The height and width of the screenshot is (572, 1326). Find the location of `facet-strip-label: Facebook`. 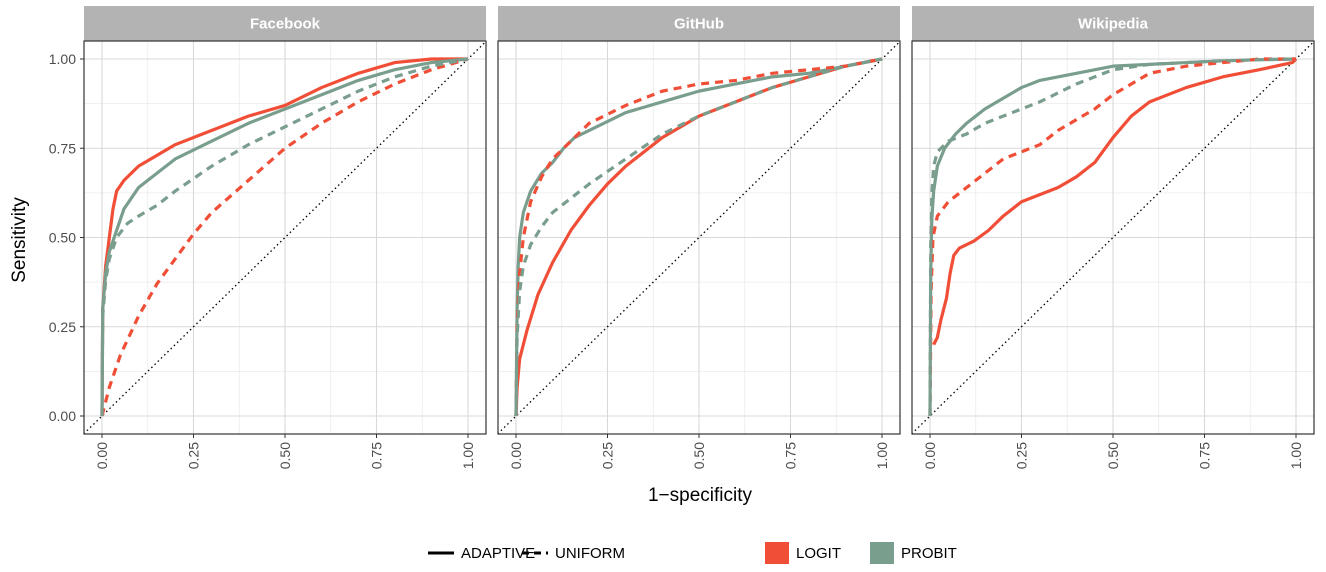

facet-strip-label: Facebook is located at coordinates (285, 24).